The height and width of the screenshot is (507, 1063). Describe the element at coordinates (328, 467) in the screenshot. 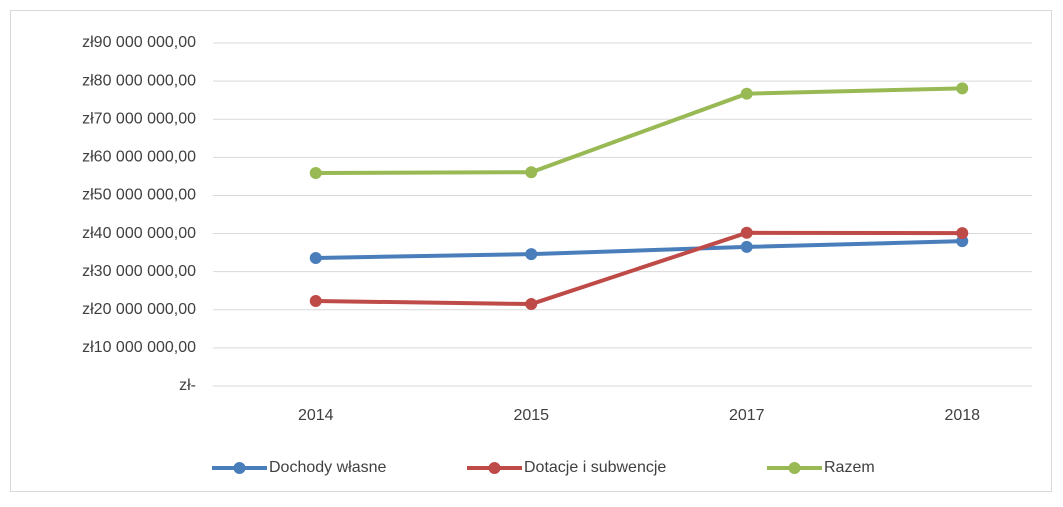

I see `legend-label: Dochody własne` at that location.